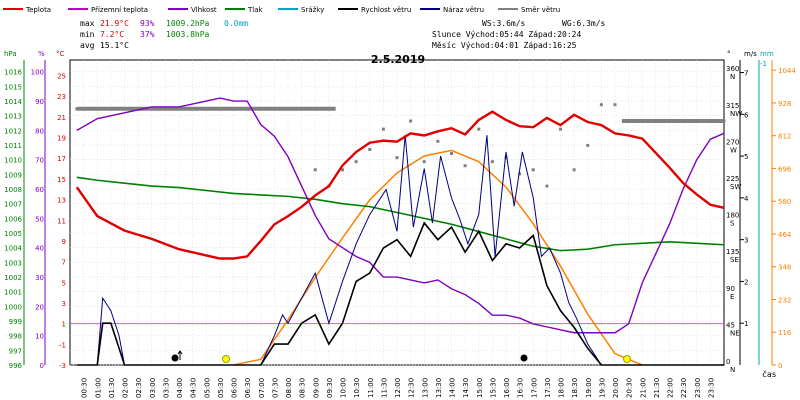 This screenshot has height=400, width=800. Describe the element at coordinates (698, 388) in the screenshot. I see `x-tick-label: 23:00` at that location.